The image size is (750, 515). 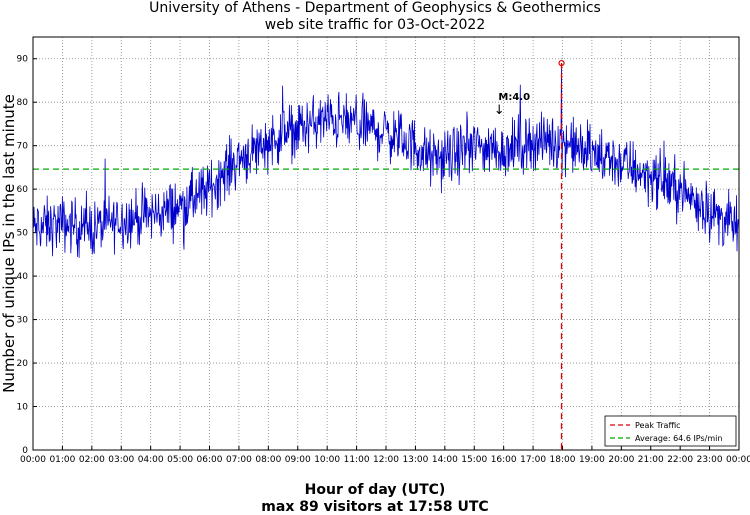 I want to click on y-tick-label: 10, so click(x=23, y=408).